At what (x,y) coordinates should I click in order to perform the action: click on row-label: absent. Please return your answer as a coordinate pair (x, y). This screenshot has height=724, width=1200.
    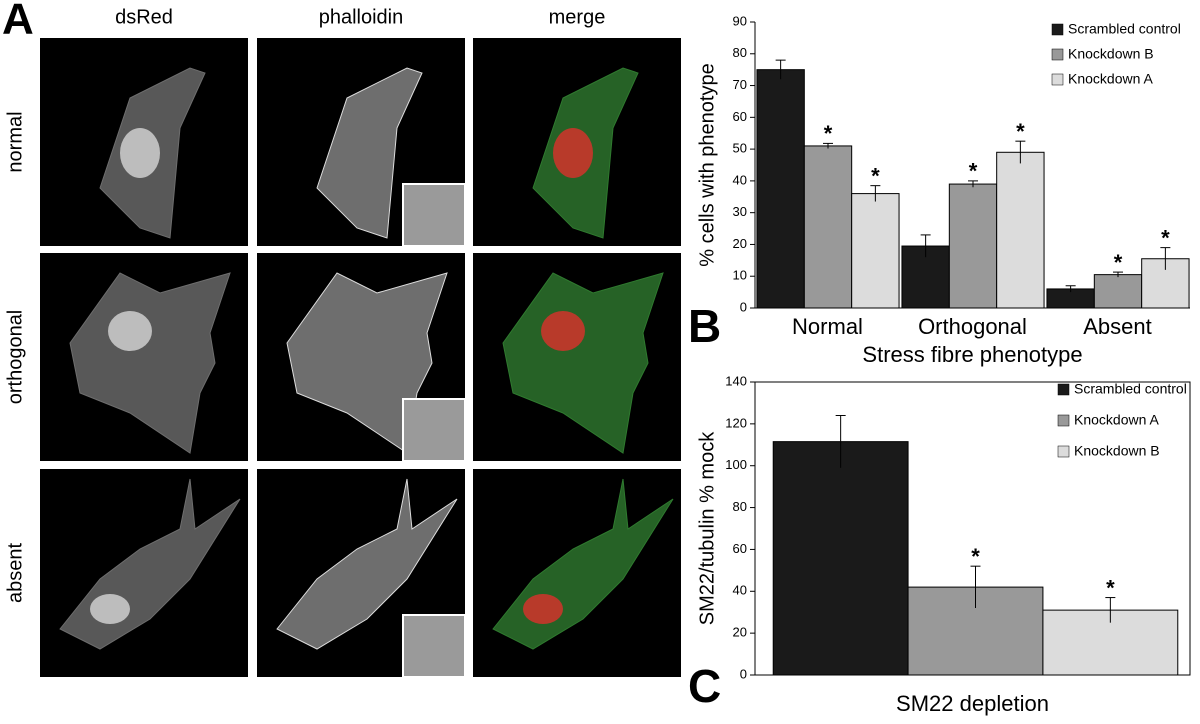
    Looking at the image, I should click on (15, 573).